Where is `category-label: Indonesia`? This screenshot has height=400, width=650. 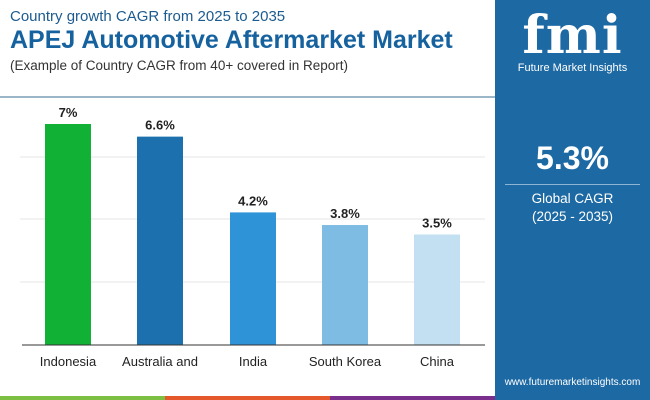 category-label: Indonesia is located at coordinates (68, 361).